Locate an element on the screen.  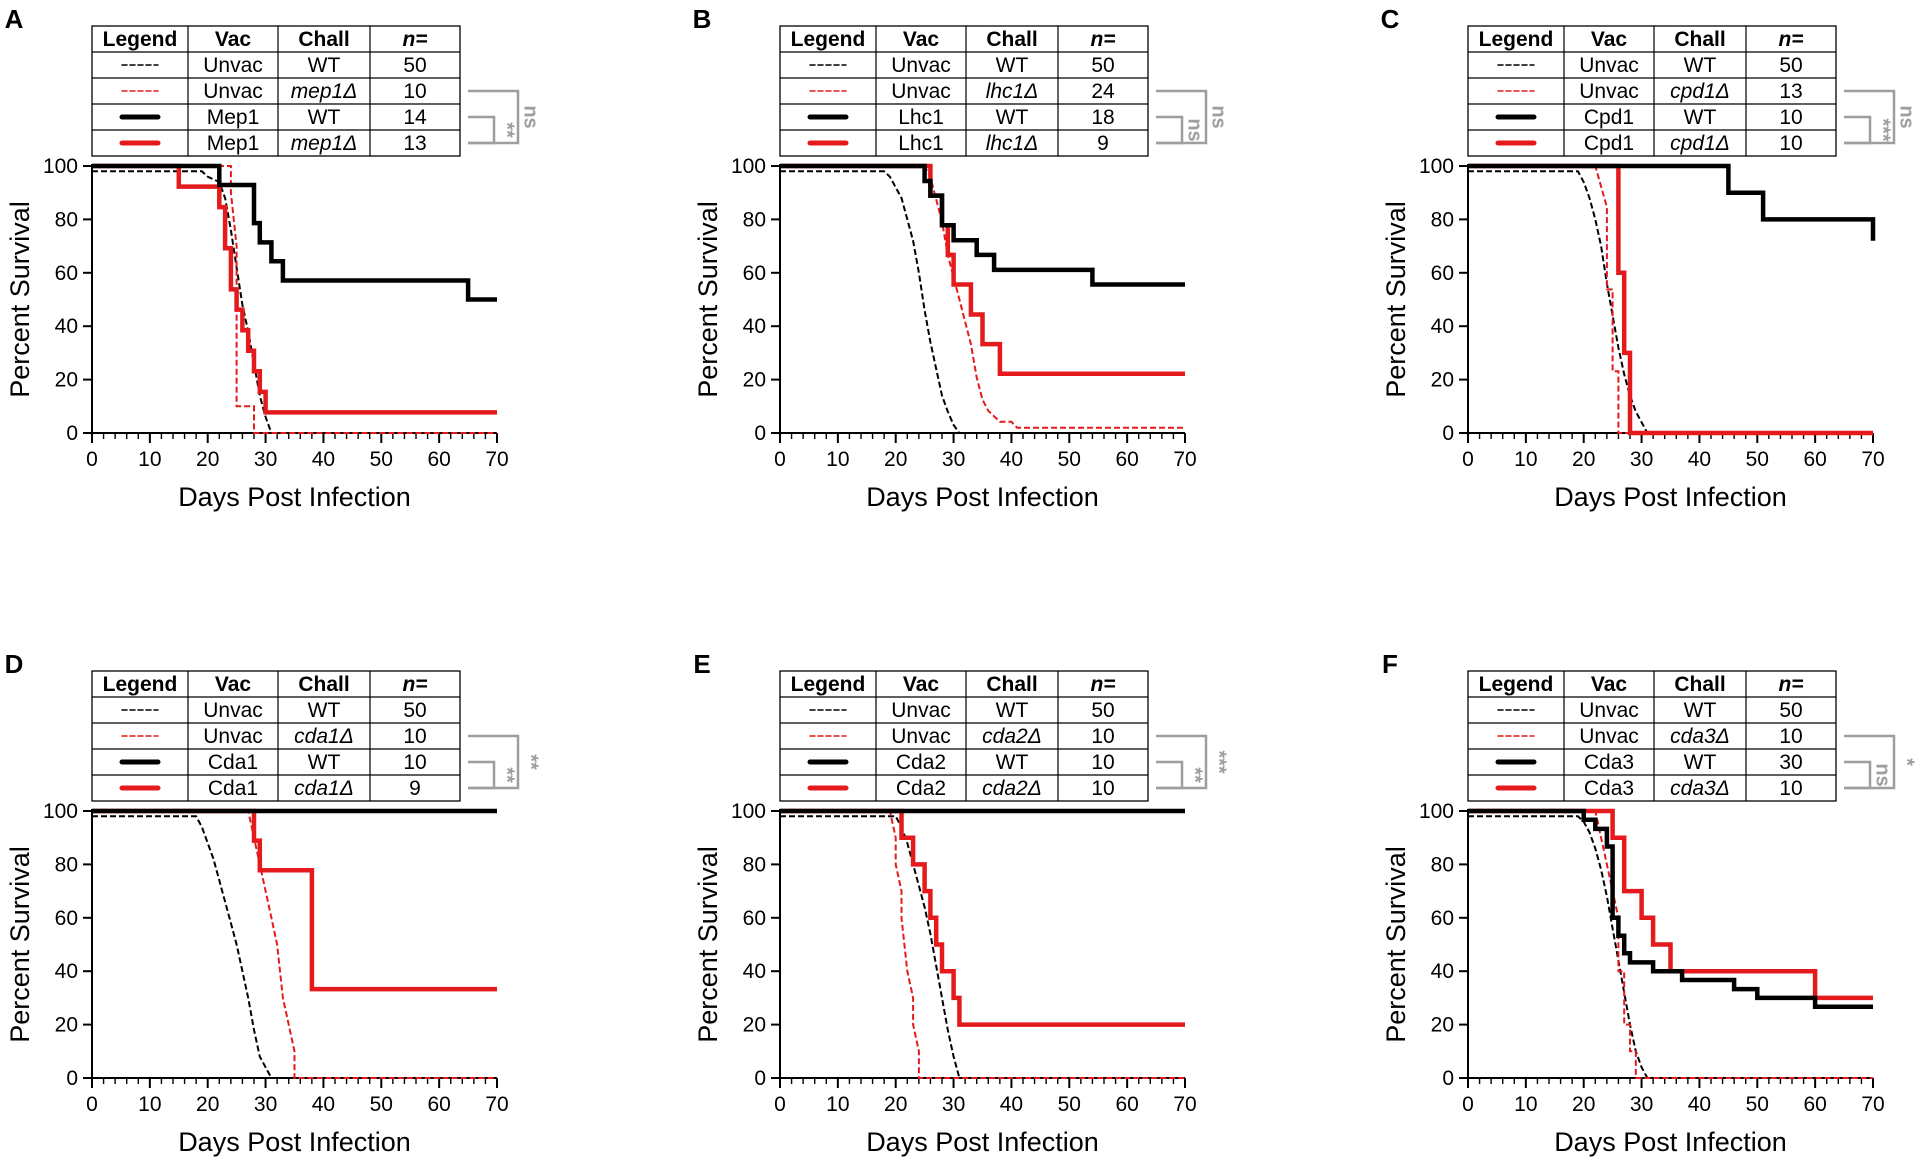
significance-brackets: ***** is located at coordinates (1193, 762).